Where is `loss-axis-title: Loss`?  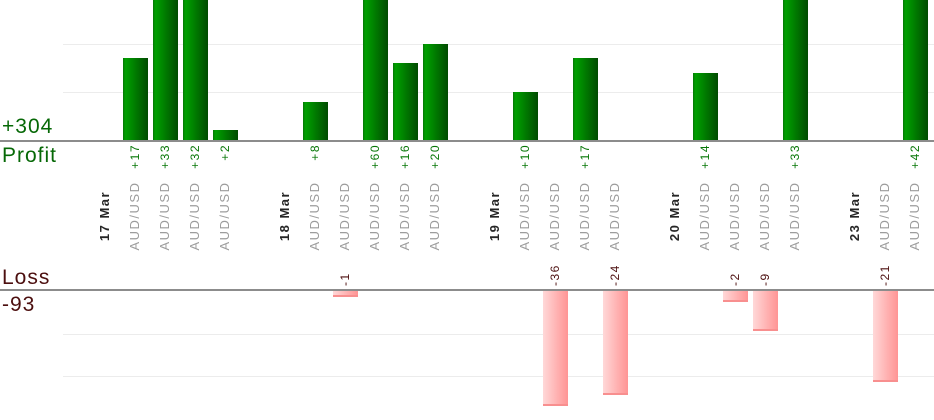 loss-axis-title: Loss is located at coordinates (26, 277).